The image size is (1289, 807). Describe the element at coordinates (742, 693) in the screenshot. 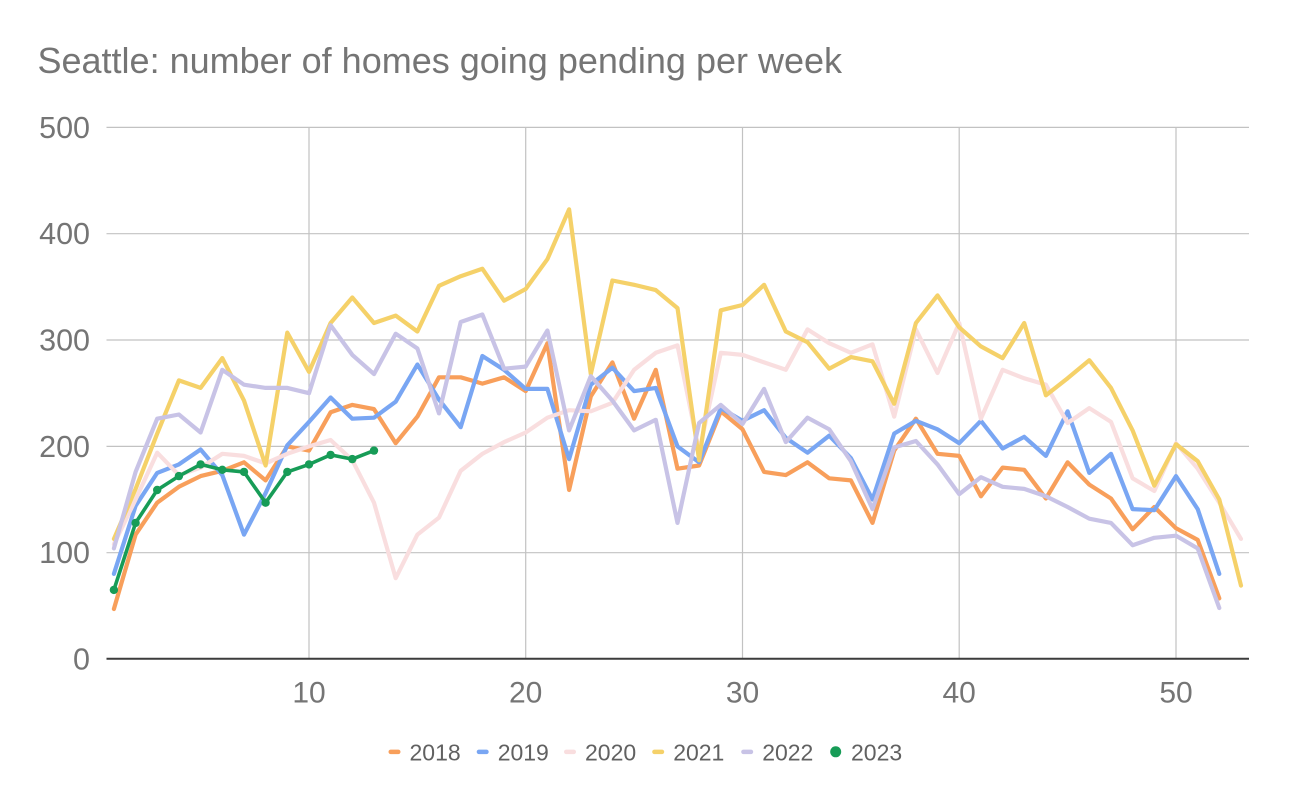

I see `svg-text: 30` at that location.